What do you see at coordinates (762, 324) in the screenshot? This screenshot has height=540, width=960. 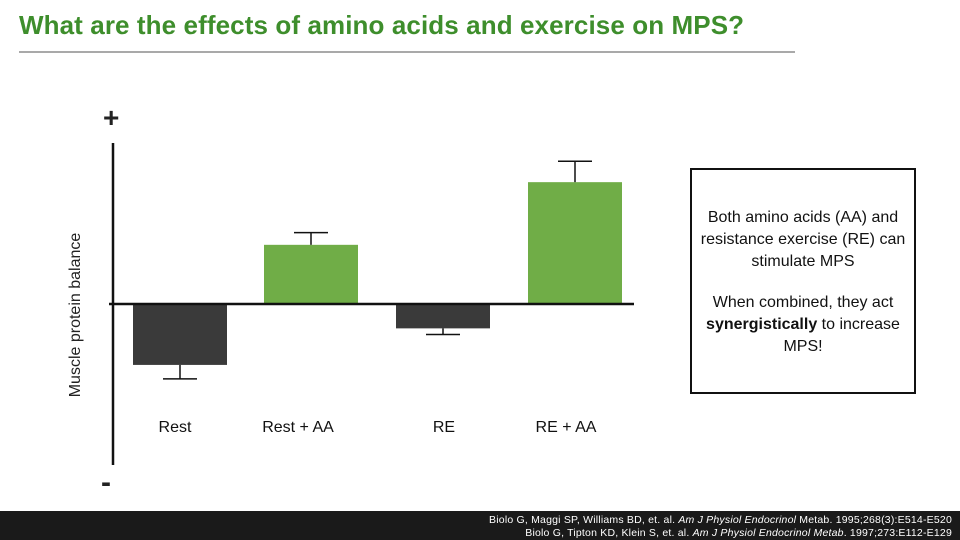 I see `info-box-bold-word: synergistically` at bounding box center [762, 324].